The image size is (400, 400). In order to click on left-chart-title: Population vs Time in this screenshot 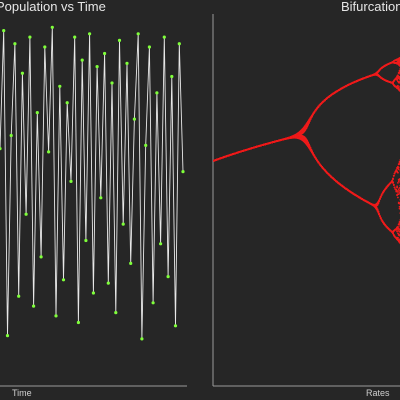, I will do `click(53, 7)`.